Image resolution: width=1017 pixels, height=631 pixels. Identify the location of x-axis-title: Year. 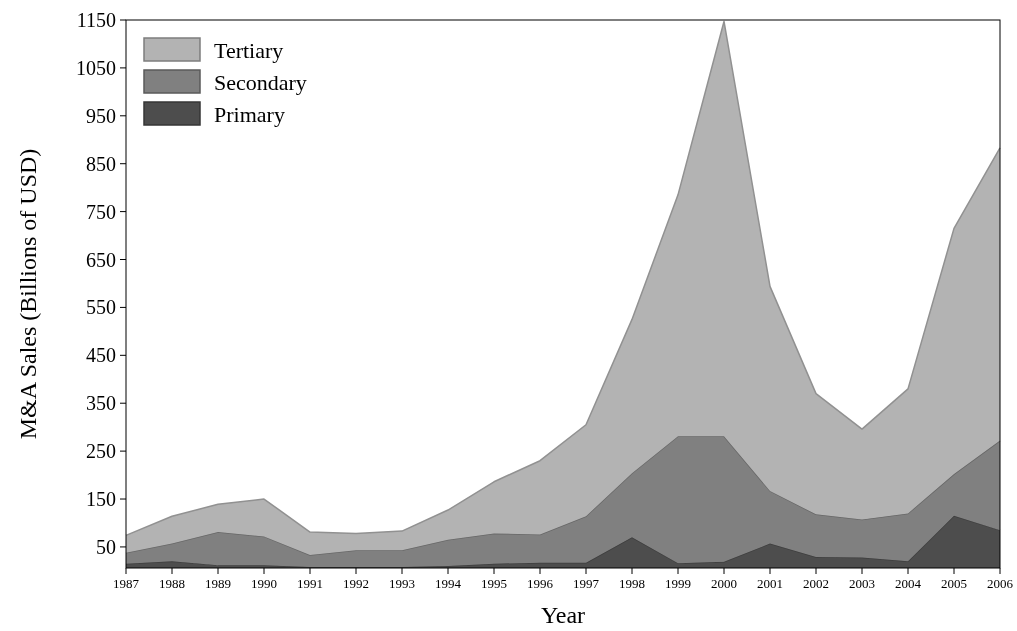
(563, 615).